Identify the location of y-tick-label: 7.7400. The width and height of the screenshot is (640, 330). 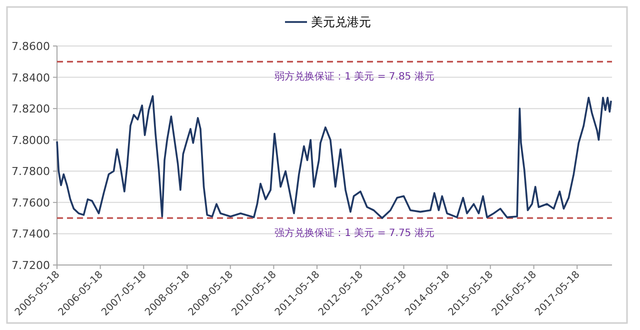
(31, 234).